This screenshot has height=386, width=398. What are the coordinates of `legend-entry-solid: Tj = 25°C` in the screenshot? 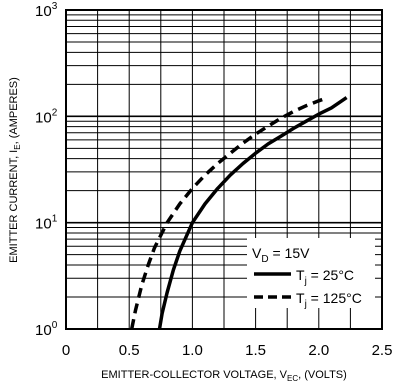 It's located at (325, 277).